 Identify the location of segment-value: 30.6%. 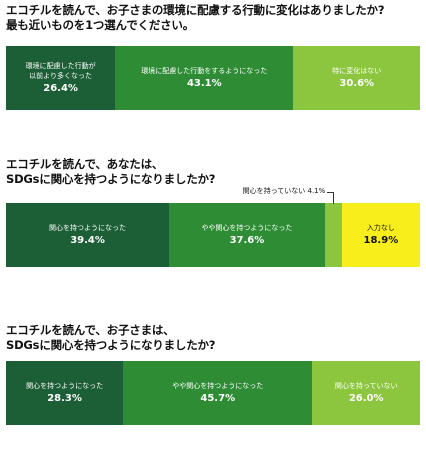
(357, 83).